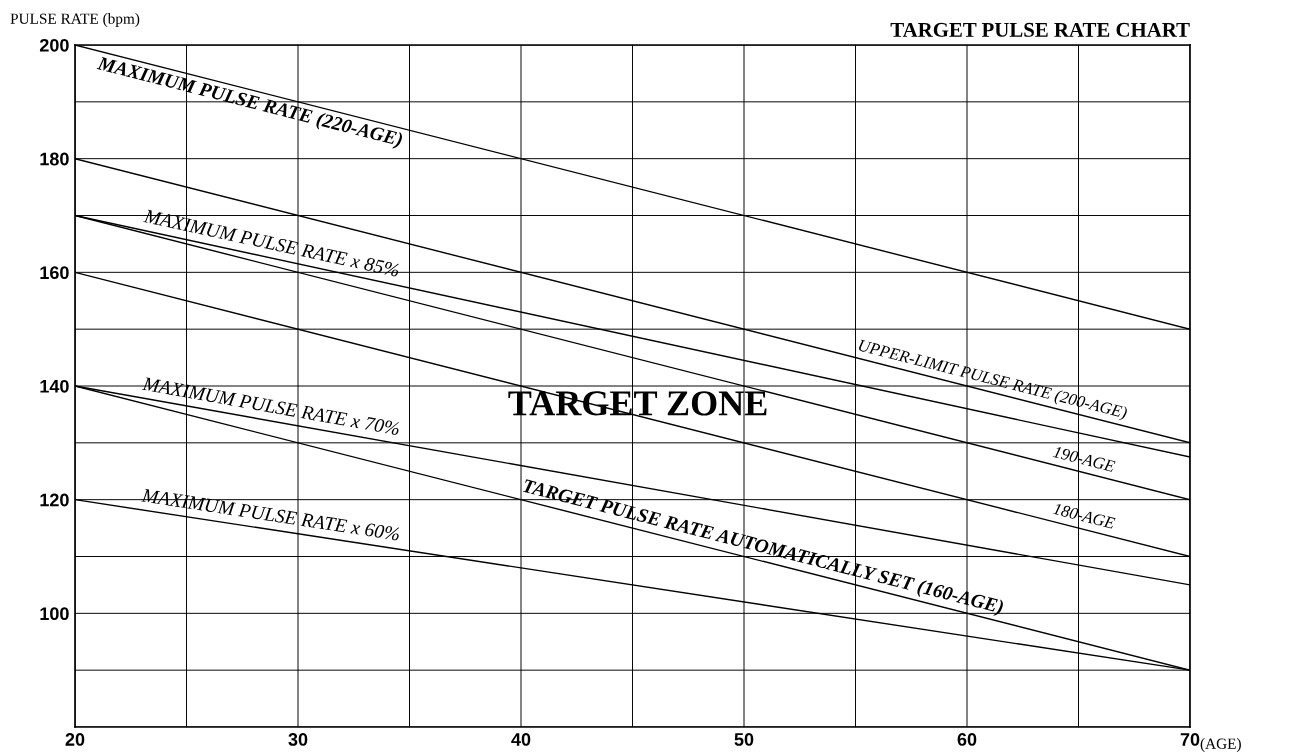 The height and width of the screenshot is (755, 1305). Describe the element at coordinates (75, 739) in the screenshot. I see `x-tick-label: 20` at that location.